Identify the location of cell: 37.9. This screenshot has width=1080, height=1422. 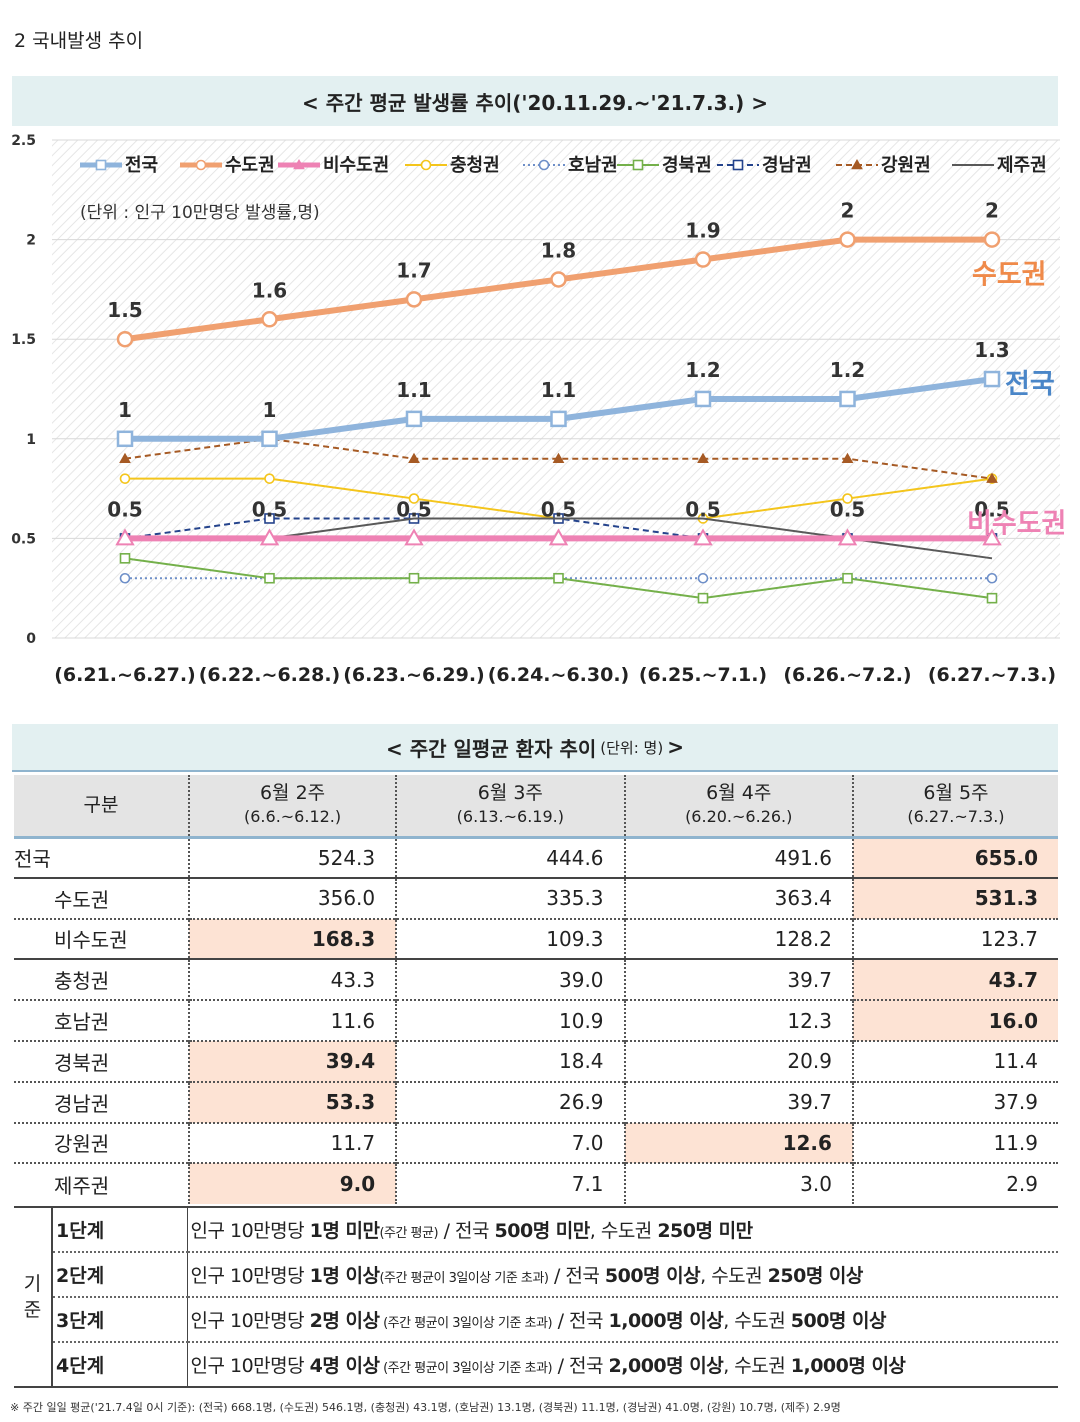
(954, 1101).